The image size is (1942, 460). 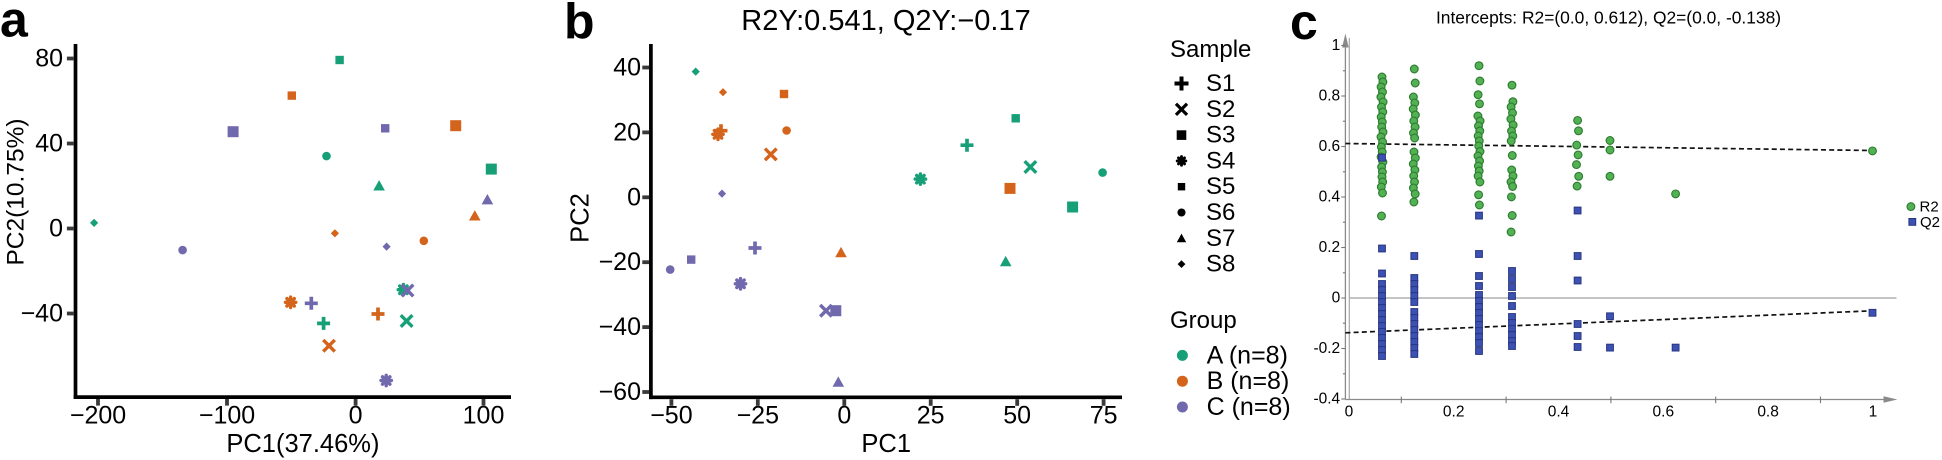 I want to click on svg-text: S1, so click(x=1220, y=83).